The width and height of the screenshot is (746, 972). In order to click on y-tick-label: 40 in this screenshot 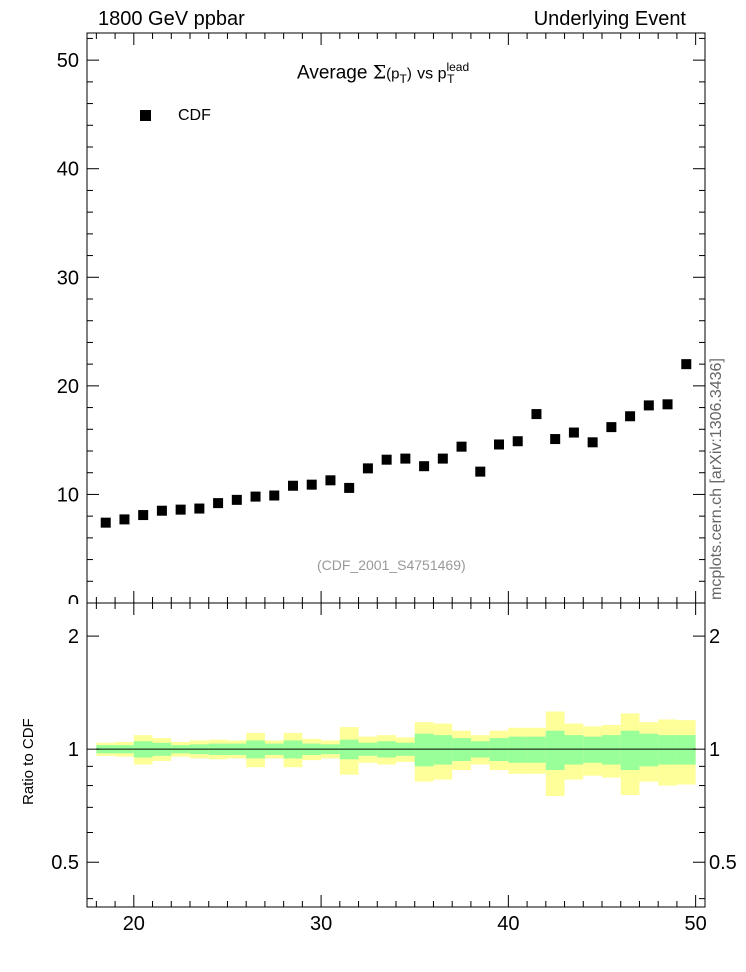, I will do `click(68, 170)`.